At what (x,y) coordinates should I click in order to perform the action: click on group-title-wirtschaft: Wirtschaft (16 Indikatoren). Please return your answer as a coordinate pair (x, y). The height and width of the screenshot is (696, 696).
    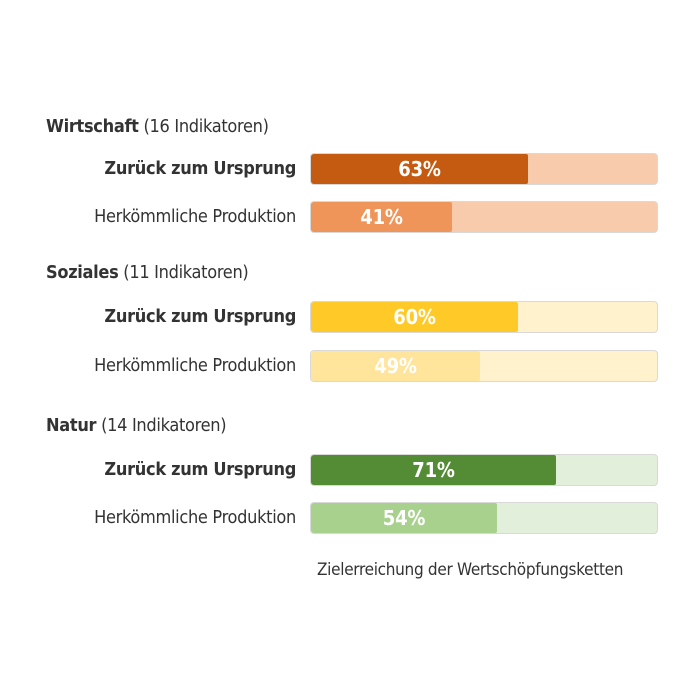
    Looking at the image, I should click on (157, 126).